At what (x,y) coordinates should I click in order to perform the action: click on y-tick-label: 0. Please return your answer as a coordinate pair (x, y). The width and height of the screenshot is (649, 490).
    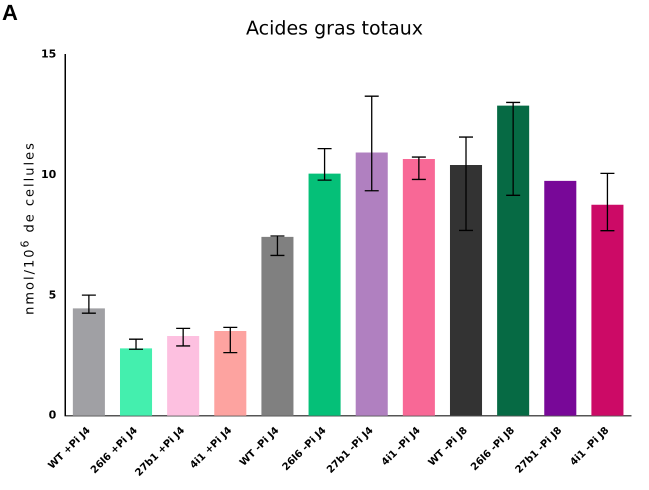
    Looking at the image, I should click on (52, 415).